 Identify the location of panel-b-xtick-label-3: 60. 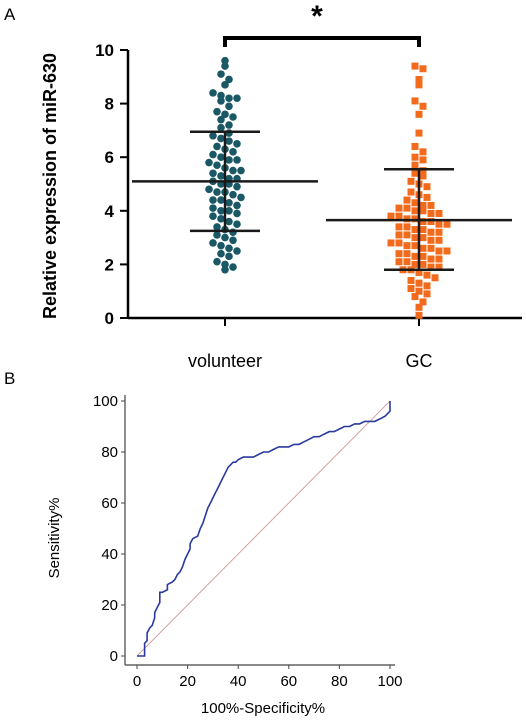
(288, 681).